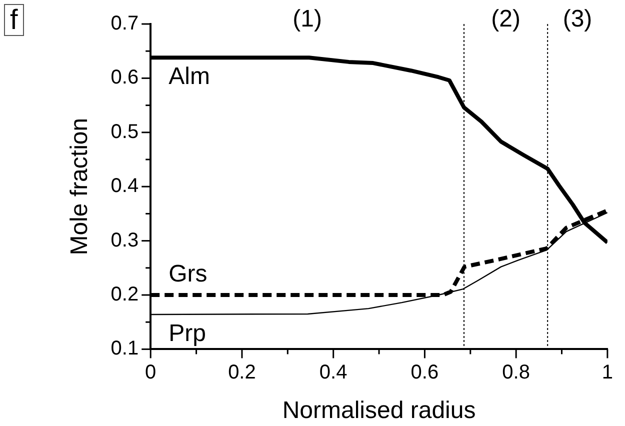 This screenshot has width=625, height=426. I want to click on y-axis-title: Mole fraction, so click(80, 187).